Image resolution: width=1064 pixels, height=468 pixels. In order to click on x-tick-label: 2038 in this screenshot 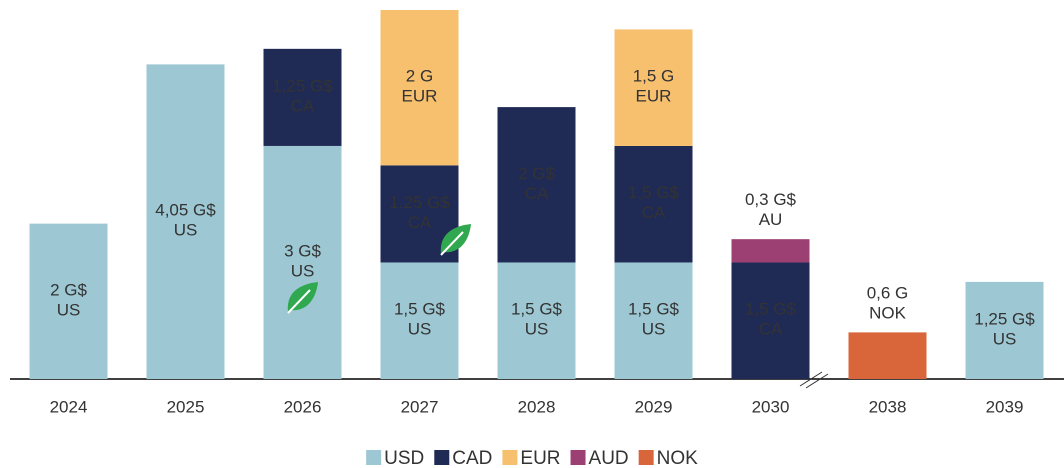, I will do `click(888, 406)`.